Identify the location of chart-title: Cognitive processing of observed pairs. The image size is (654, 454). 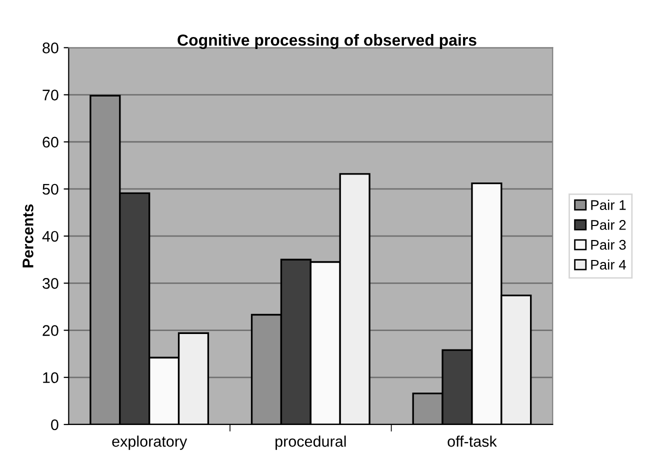
(327, 42).